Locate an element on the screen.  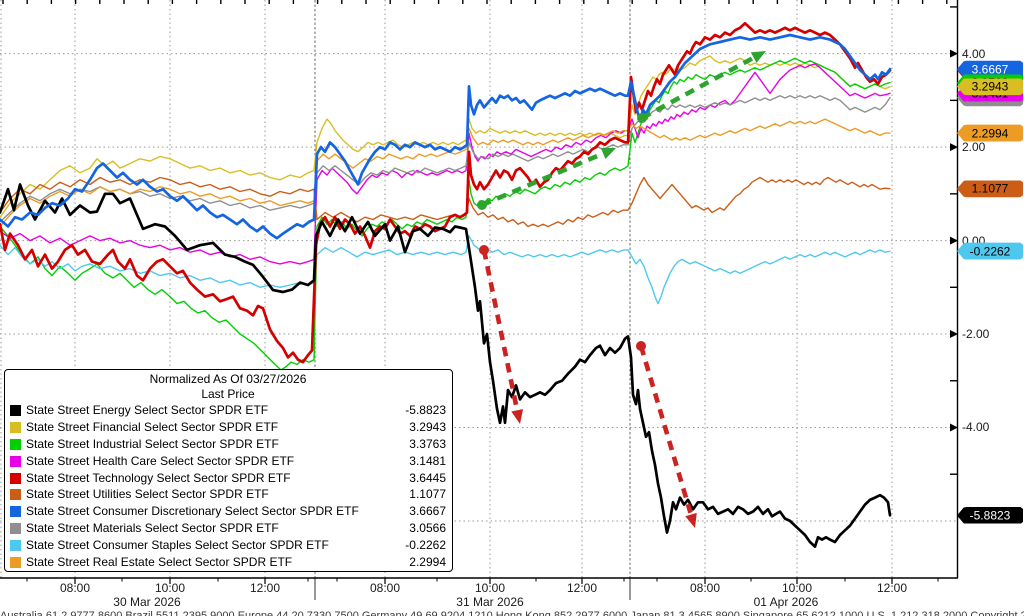
legend-series-value: 3.0566 is located at coordinates (427, 528).